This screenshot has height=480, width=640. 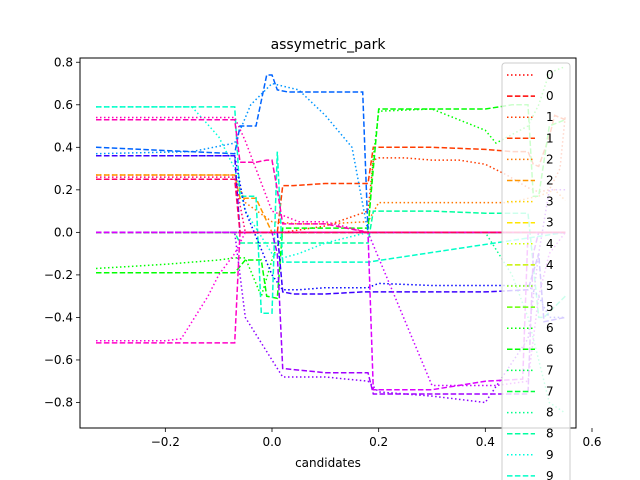 What do you see at coordinates (58, 360) in the screenshot?
I see `y-tick-label: −0.6` at bounding box center [58, 360].